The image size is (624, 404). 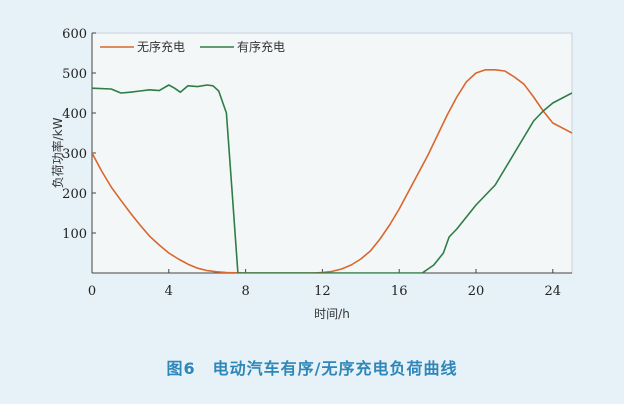 I want to click on y-tick-label: 200, so click(x=74, y=194).